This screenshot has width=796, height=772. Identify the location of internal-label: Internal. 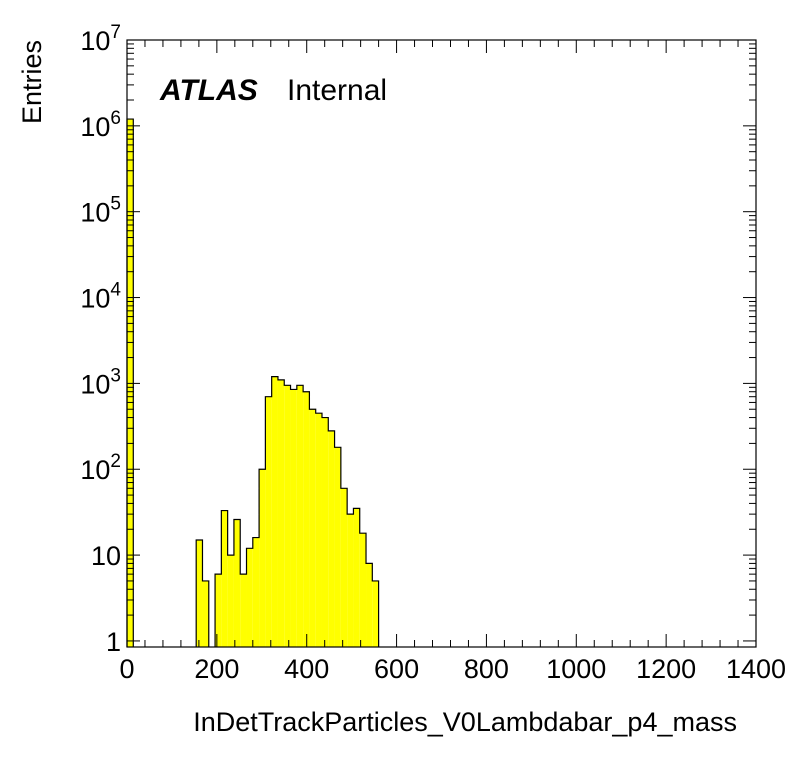
(337, 90).